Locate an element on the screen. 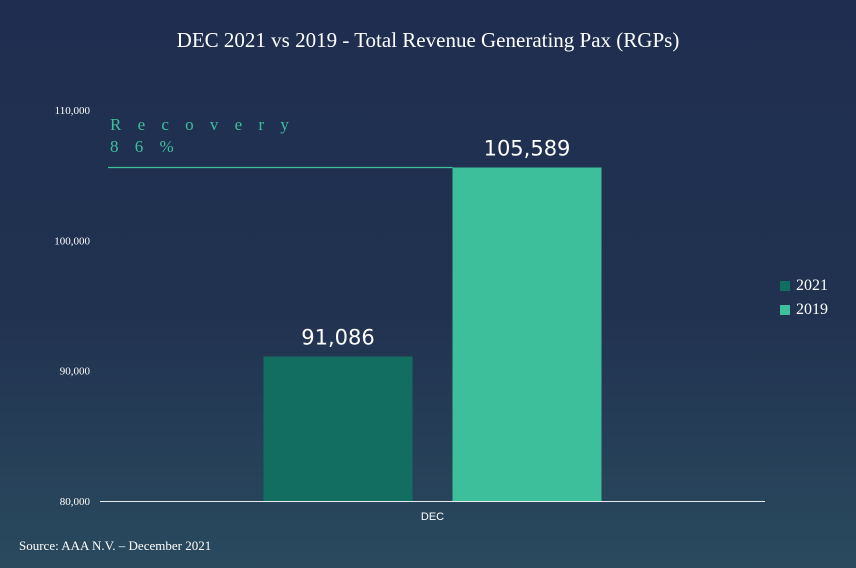 The height and width of the screenshot is (568, 856). bar-2021 is located at coordinates (338, 428).